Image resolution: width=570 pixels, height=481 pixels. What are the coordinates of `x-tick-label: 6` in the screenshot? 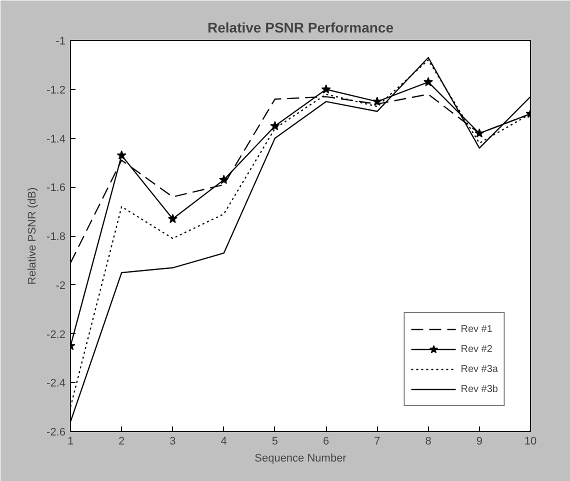 It's located at (326, 442).